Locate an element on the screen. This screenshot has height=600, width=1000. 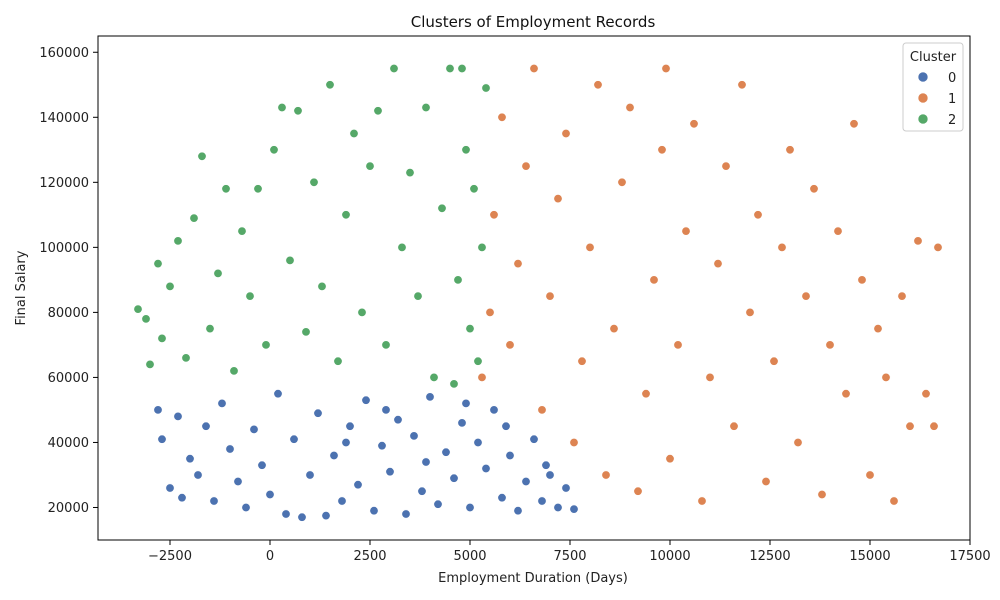
x-tick-label: 0 is located at coordinates (270, 556).